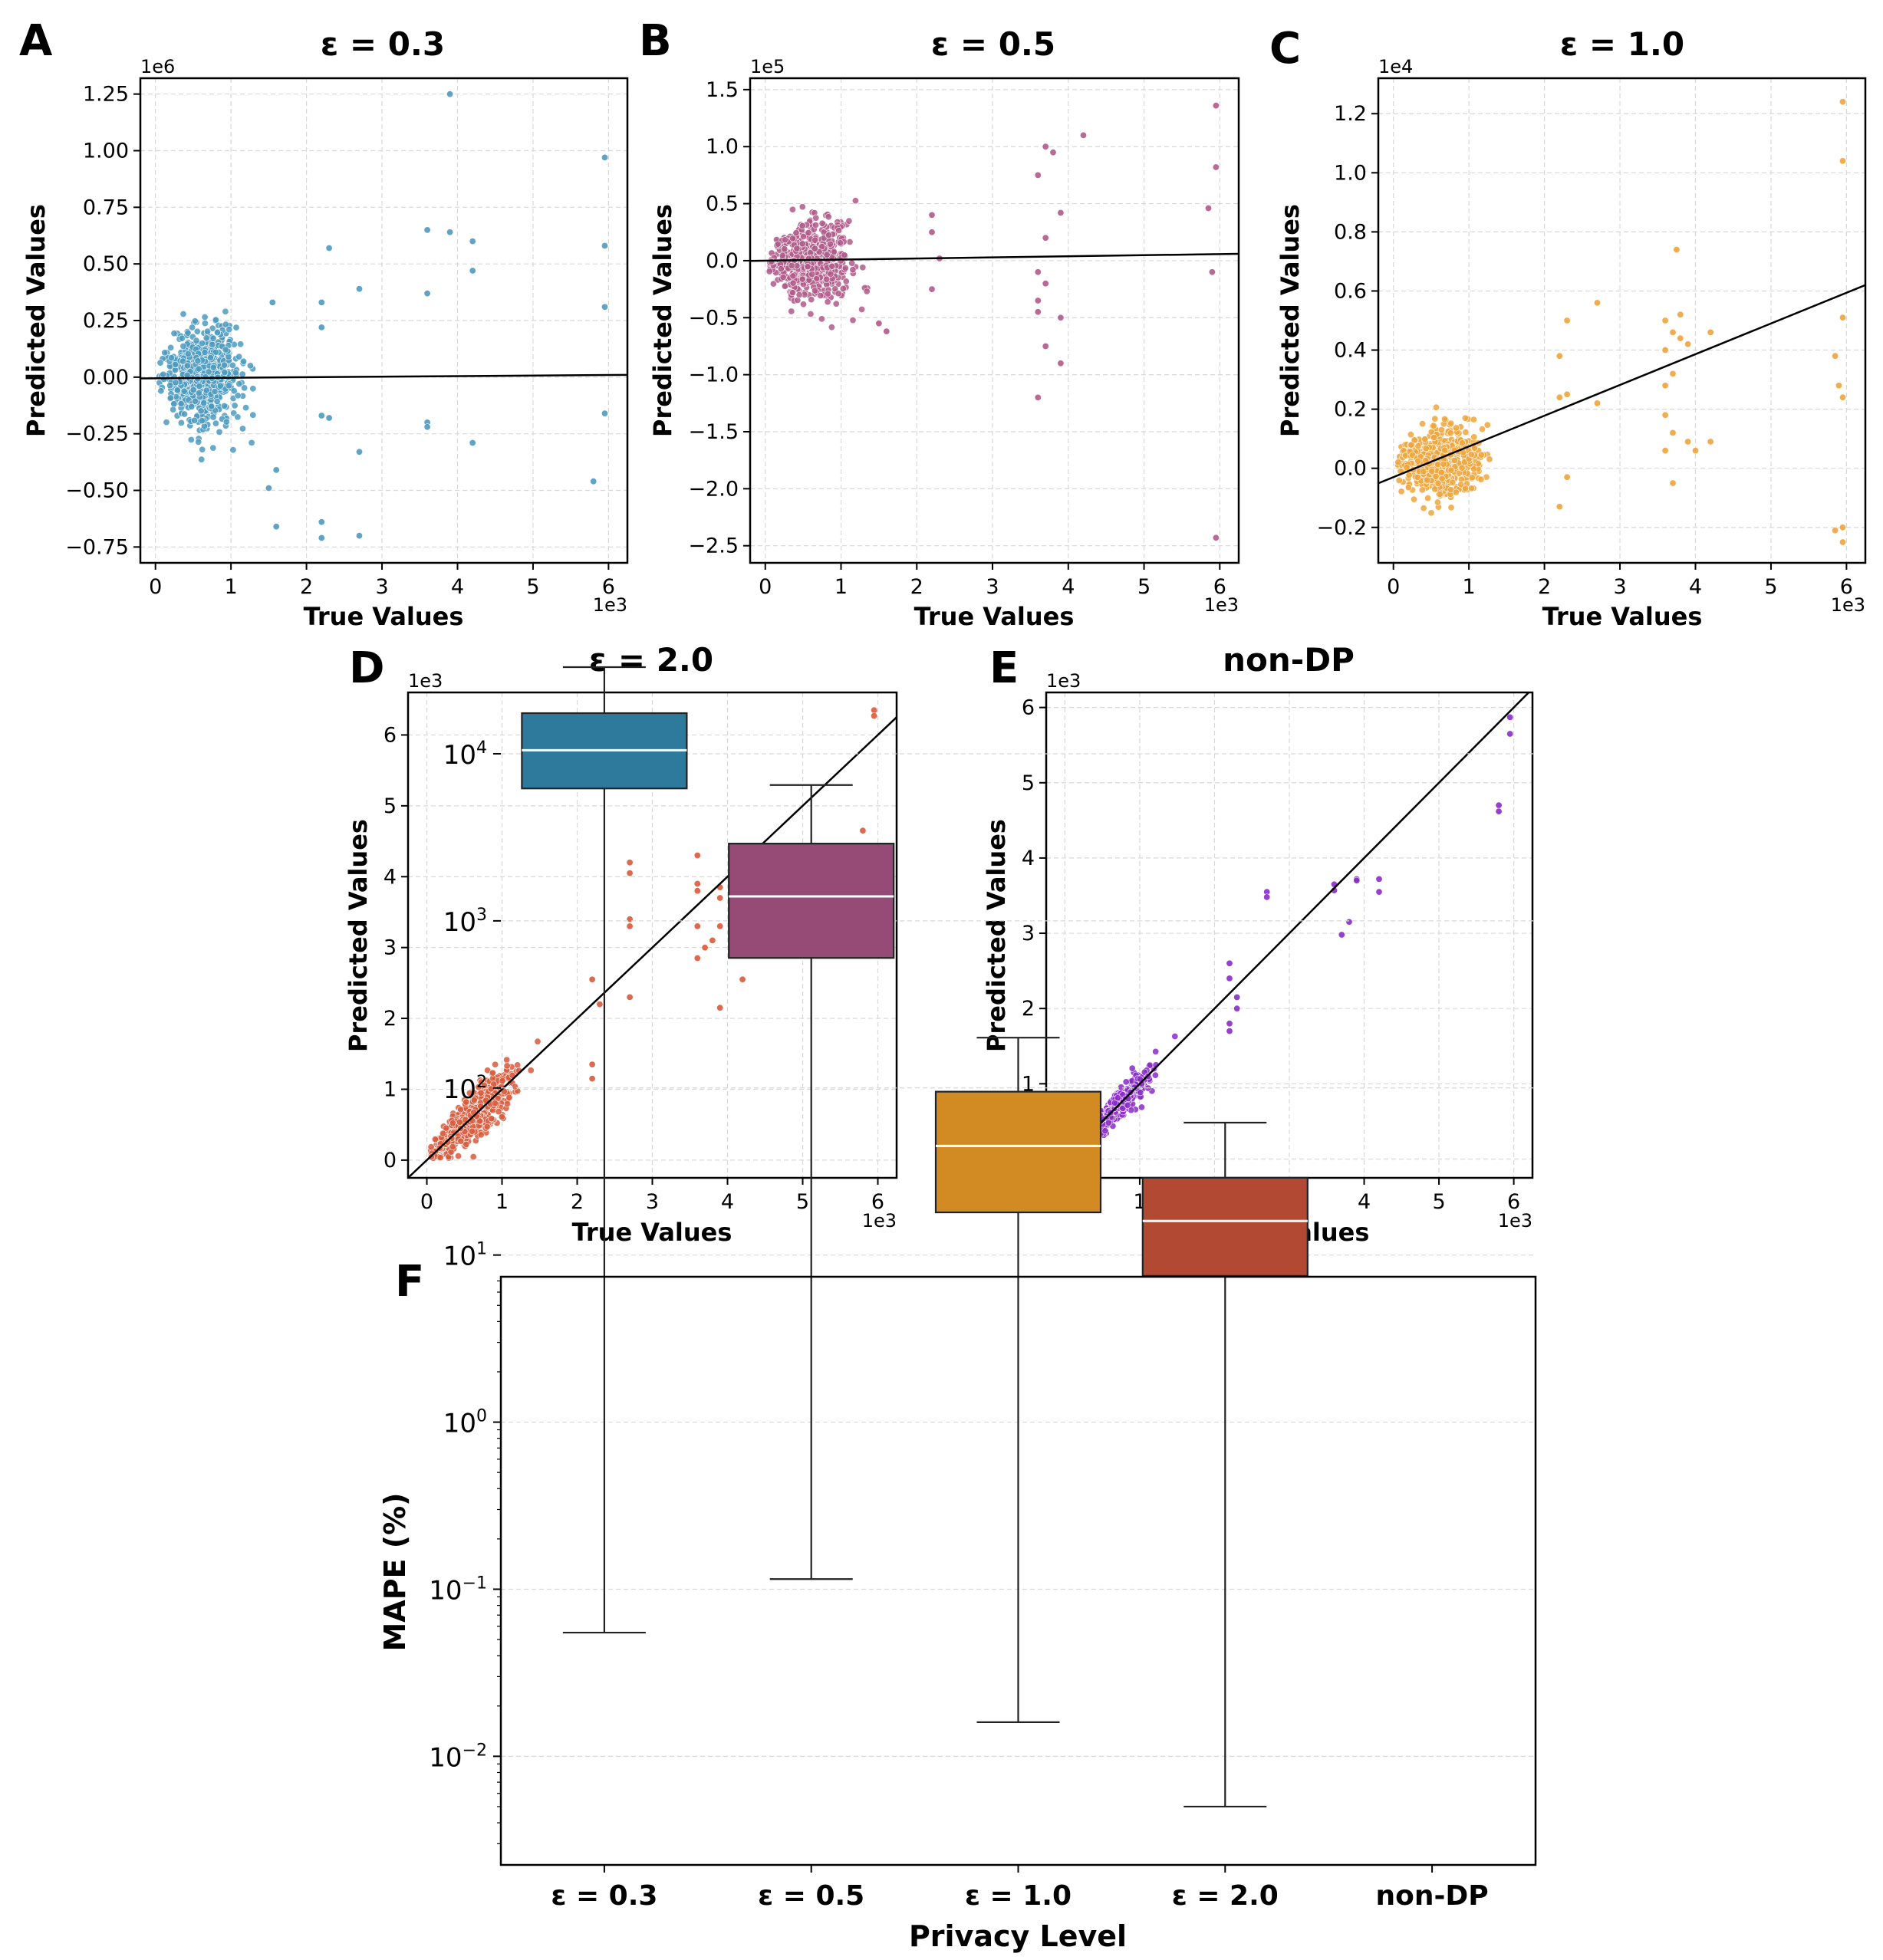 This screenshot has height=1960, width=1883. What do you see at coordinates (841, 587) in the screenshot?
I see `x-tick-label: 1` at bounding box center [841, 587].